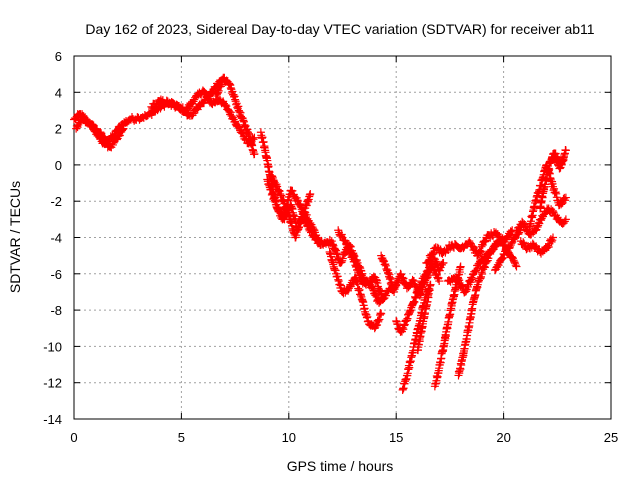 This screenshot has height=480, width=640. I want to click on y-tick-label: -12, so click(52, 383).